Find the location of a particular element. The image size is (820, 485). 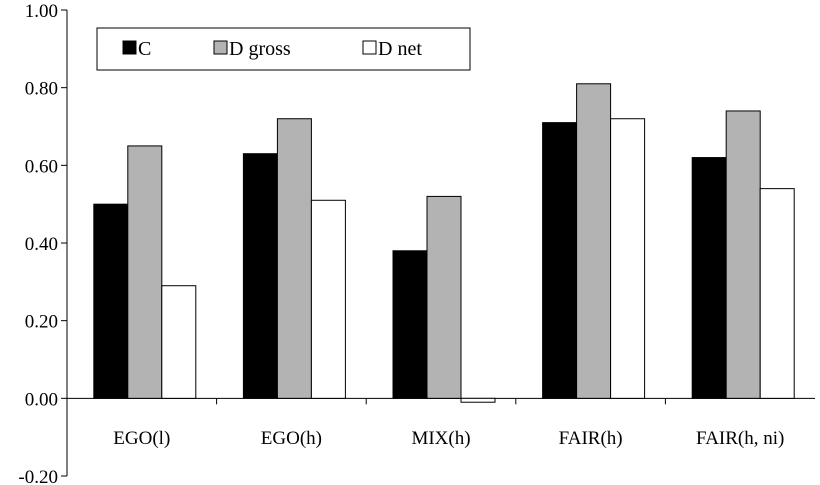

y-tick-label: 0.00 is located at coordinates (41, 399).